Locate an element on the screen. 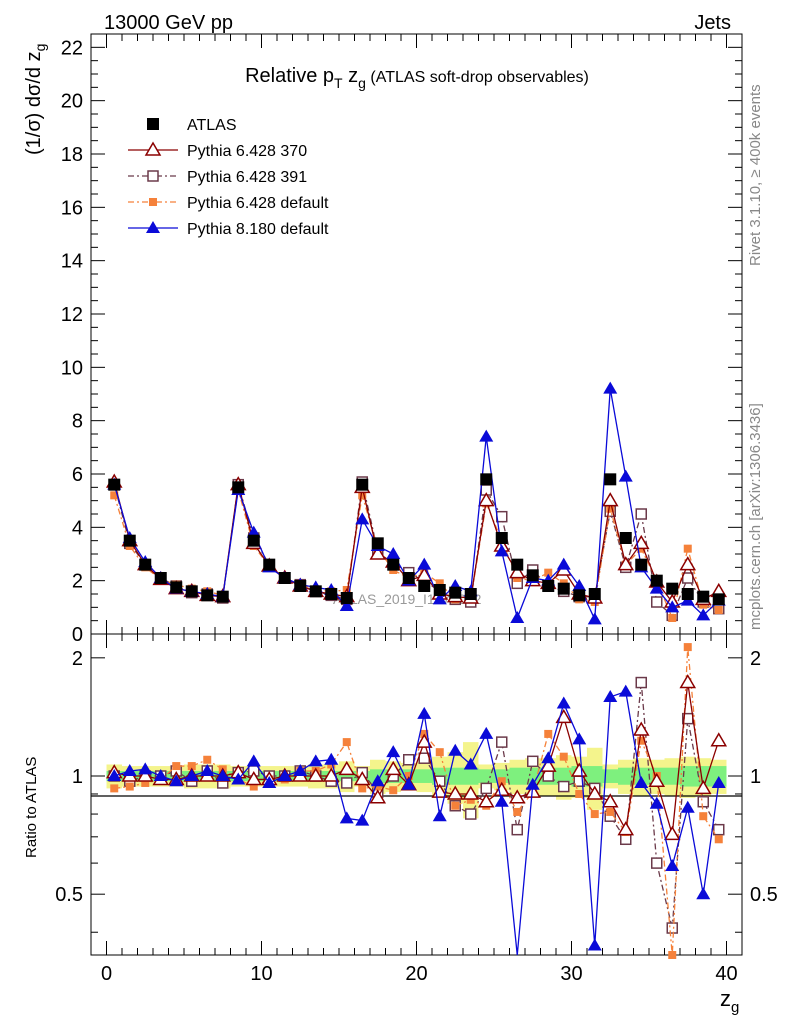  x-tick-label: 30 is located at coordinates (571, 974).